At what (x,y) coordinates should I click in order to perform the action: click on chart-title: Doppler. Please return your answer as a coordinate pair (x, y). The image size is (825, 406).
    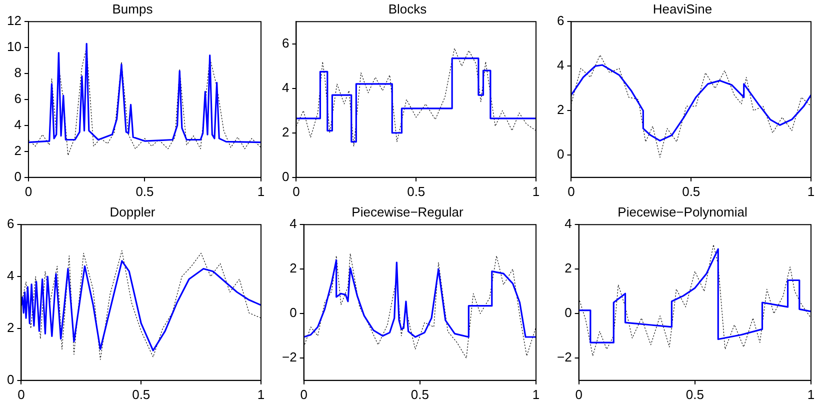
    Looking at the image, I should click on (133, 212).